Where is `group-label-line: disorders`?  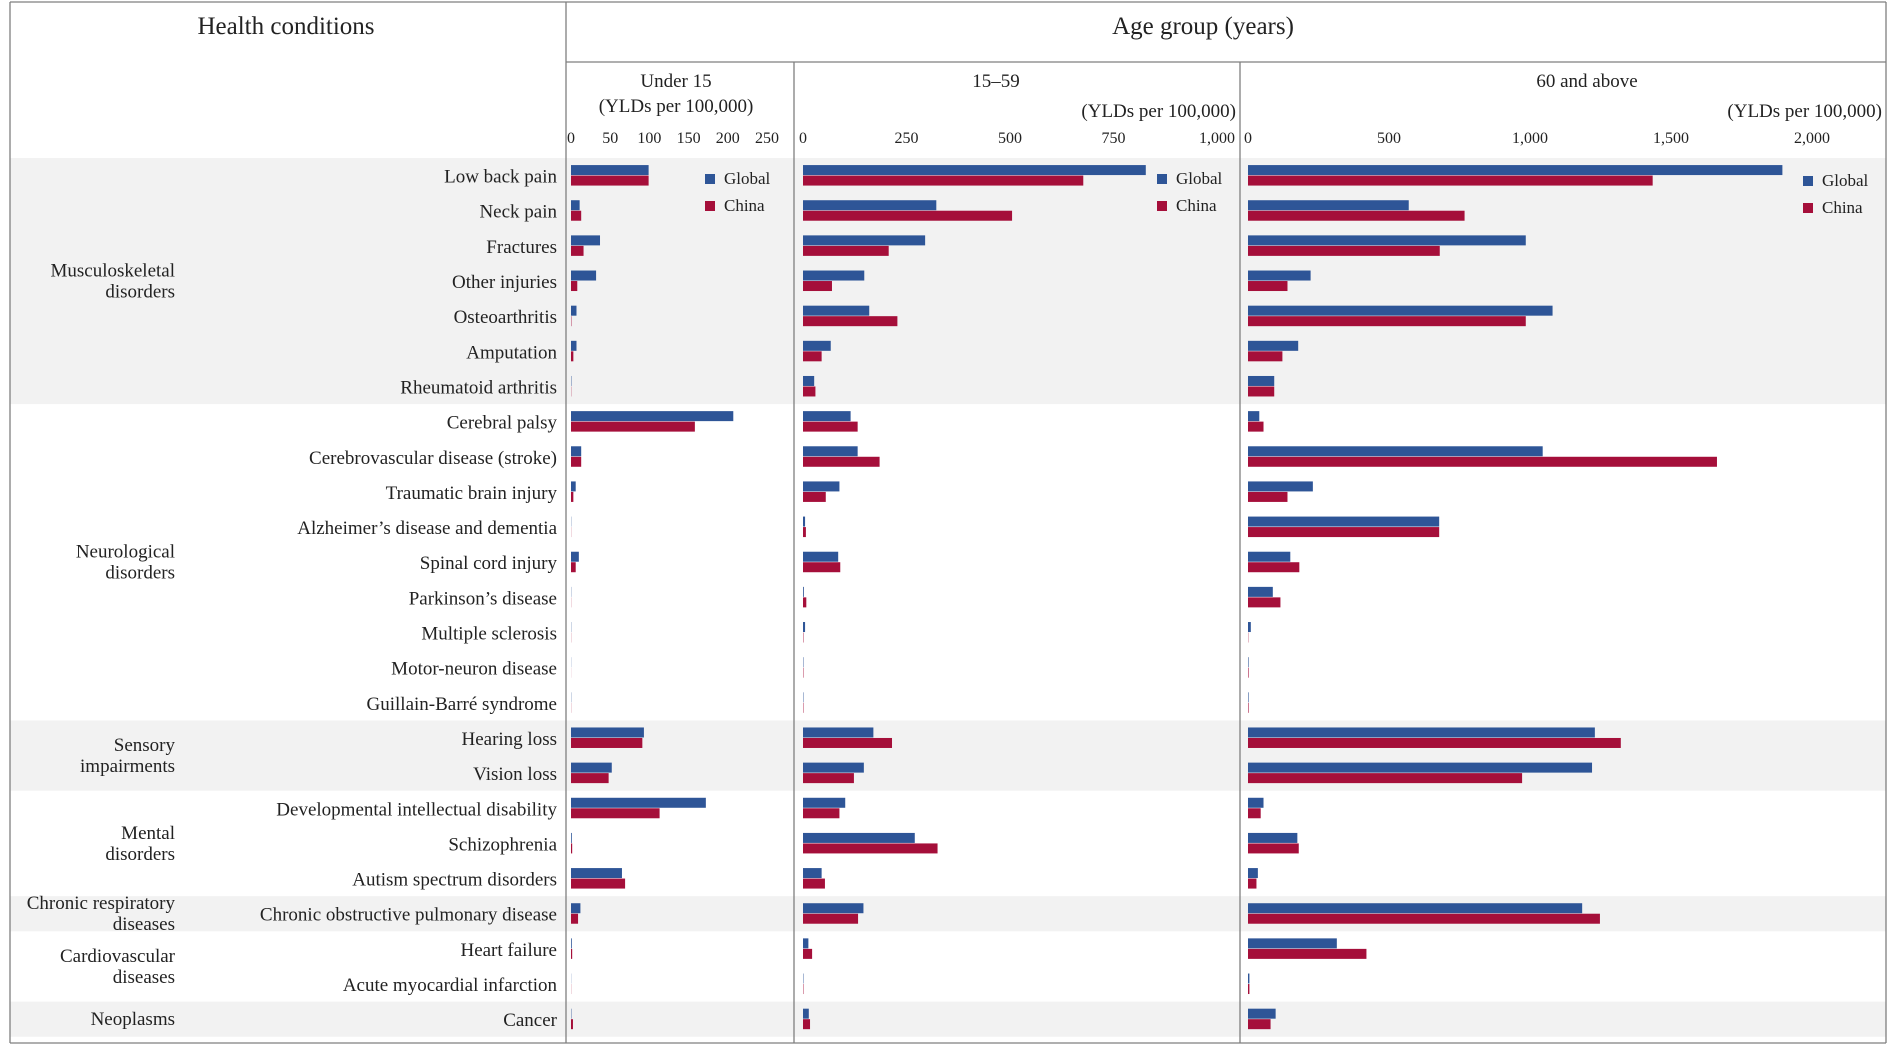
group-label-line: disorders is located at coordinates (140, 573).